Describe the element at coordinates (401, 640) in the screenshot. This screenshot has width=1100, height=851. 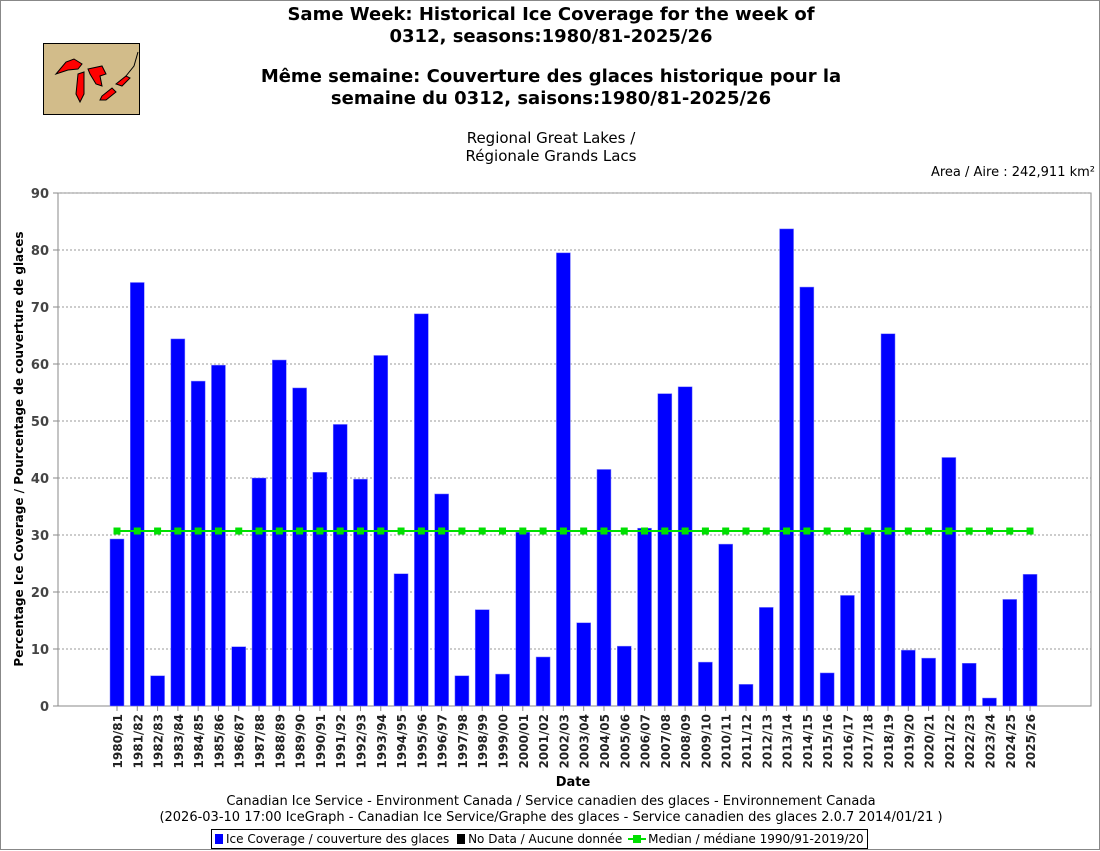
I see `bar-1994/95` at that location.